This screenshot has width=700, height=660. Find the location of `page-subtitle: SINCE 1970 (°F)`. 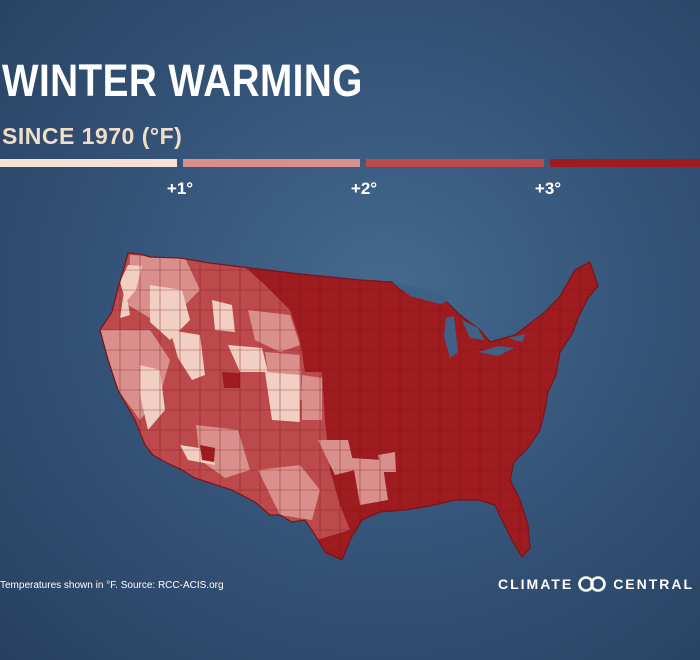

page-subtitle: SINCE 1970 (°F) is located at coordinates (92, 136).